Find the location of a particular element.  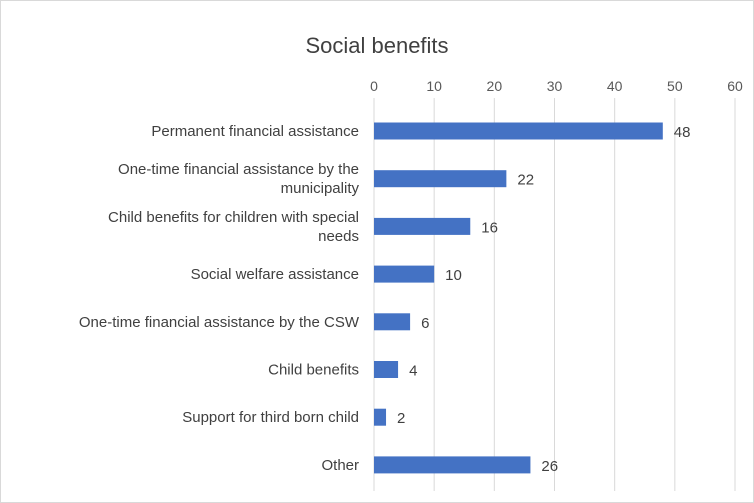

x-axis-ticks: 0 10 20 30 40 50 60 is located at coordinates (556, 86).